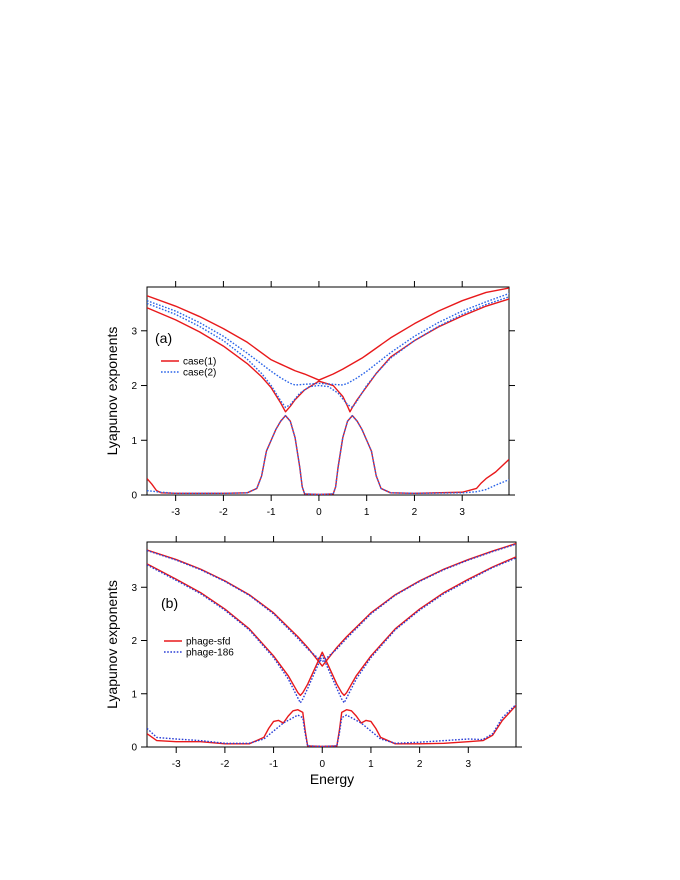  I want to click on panel-label: (a), so click(163, 338).